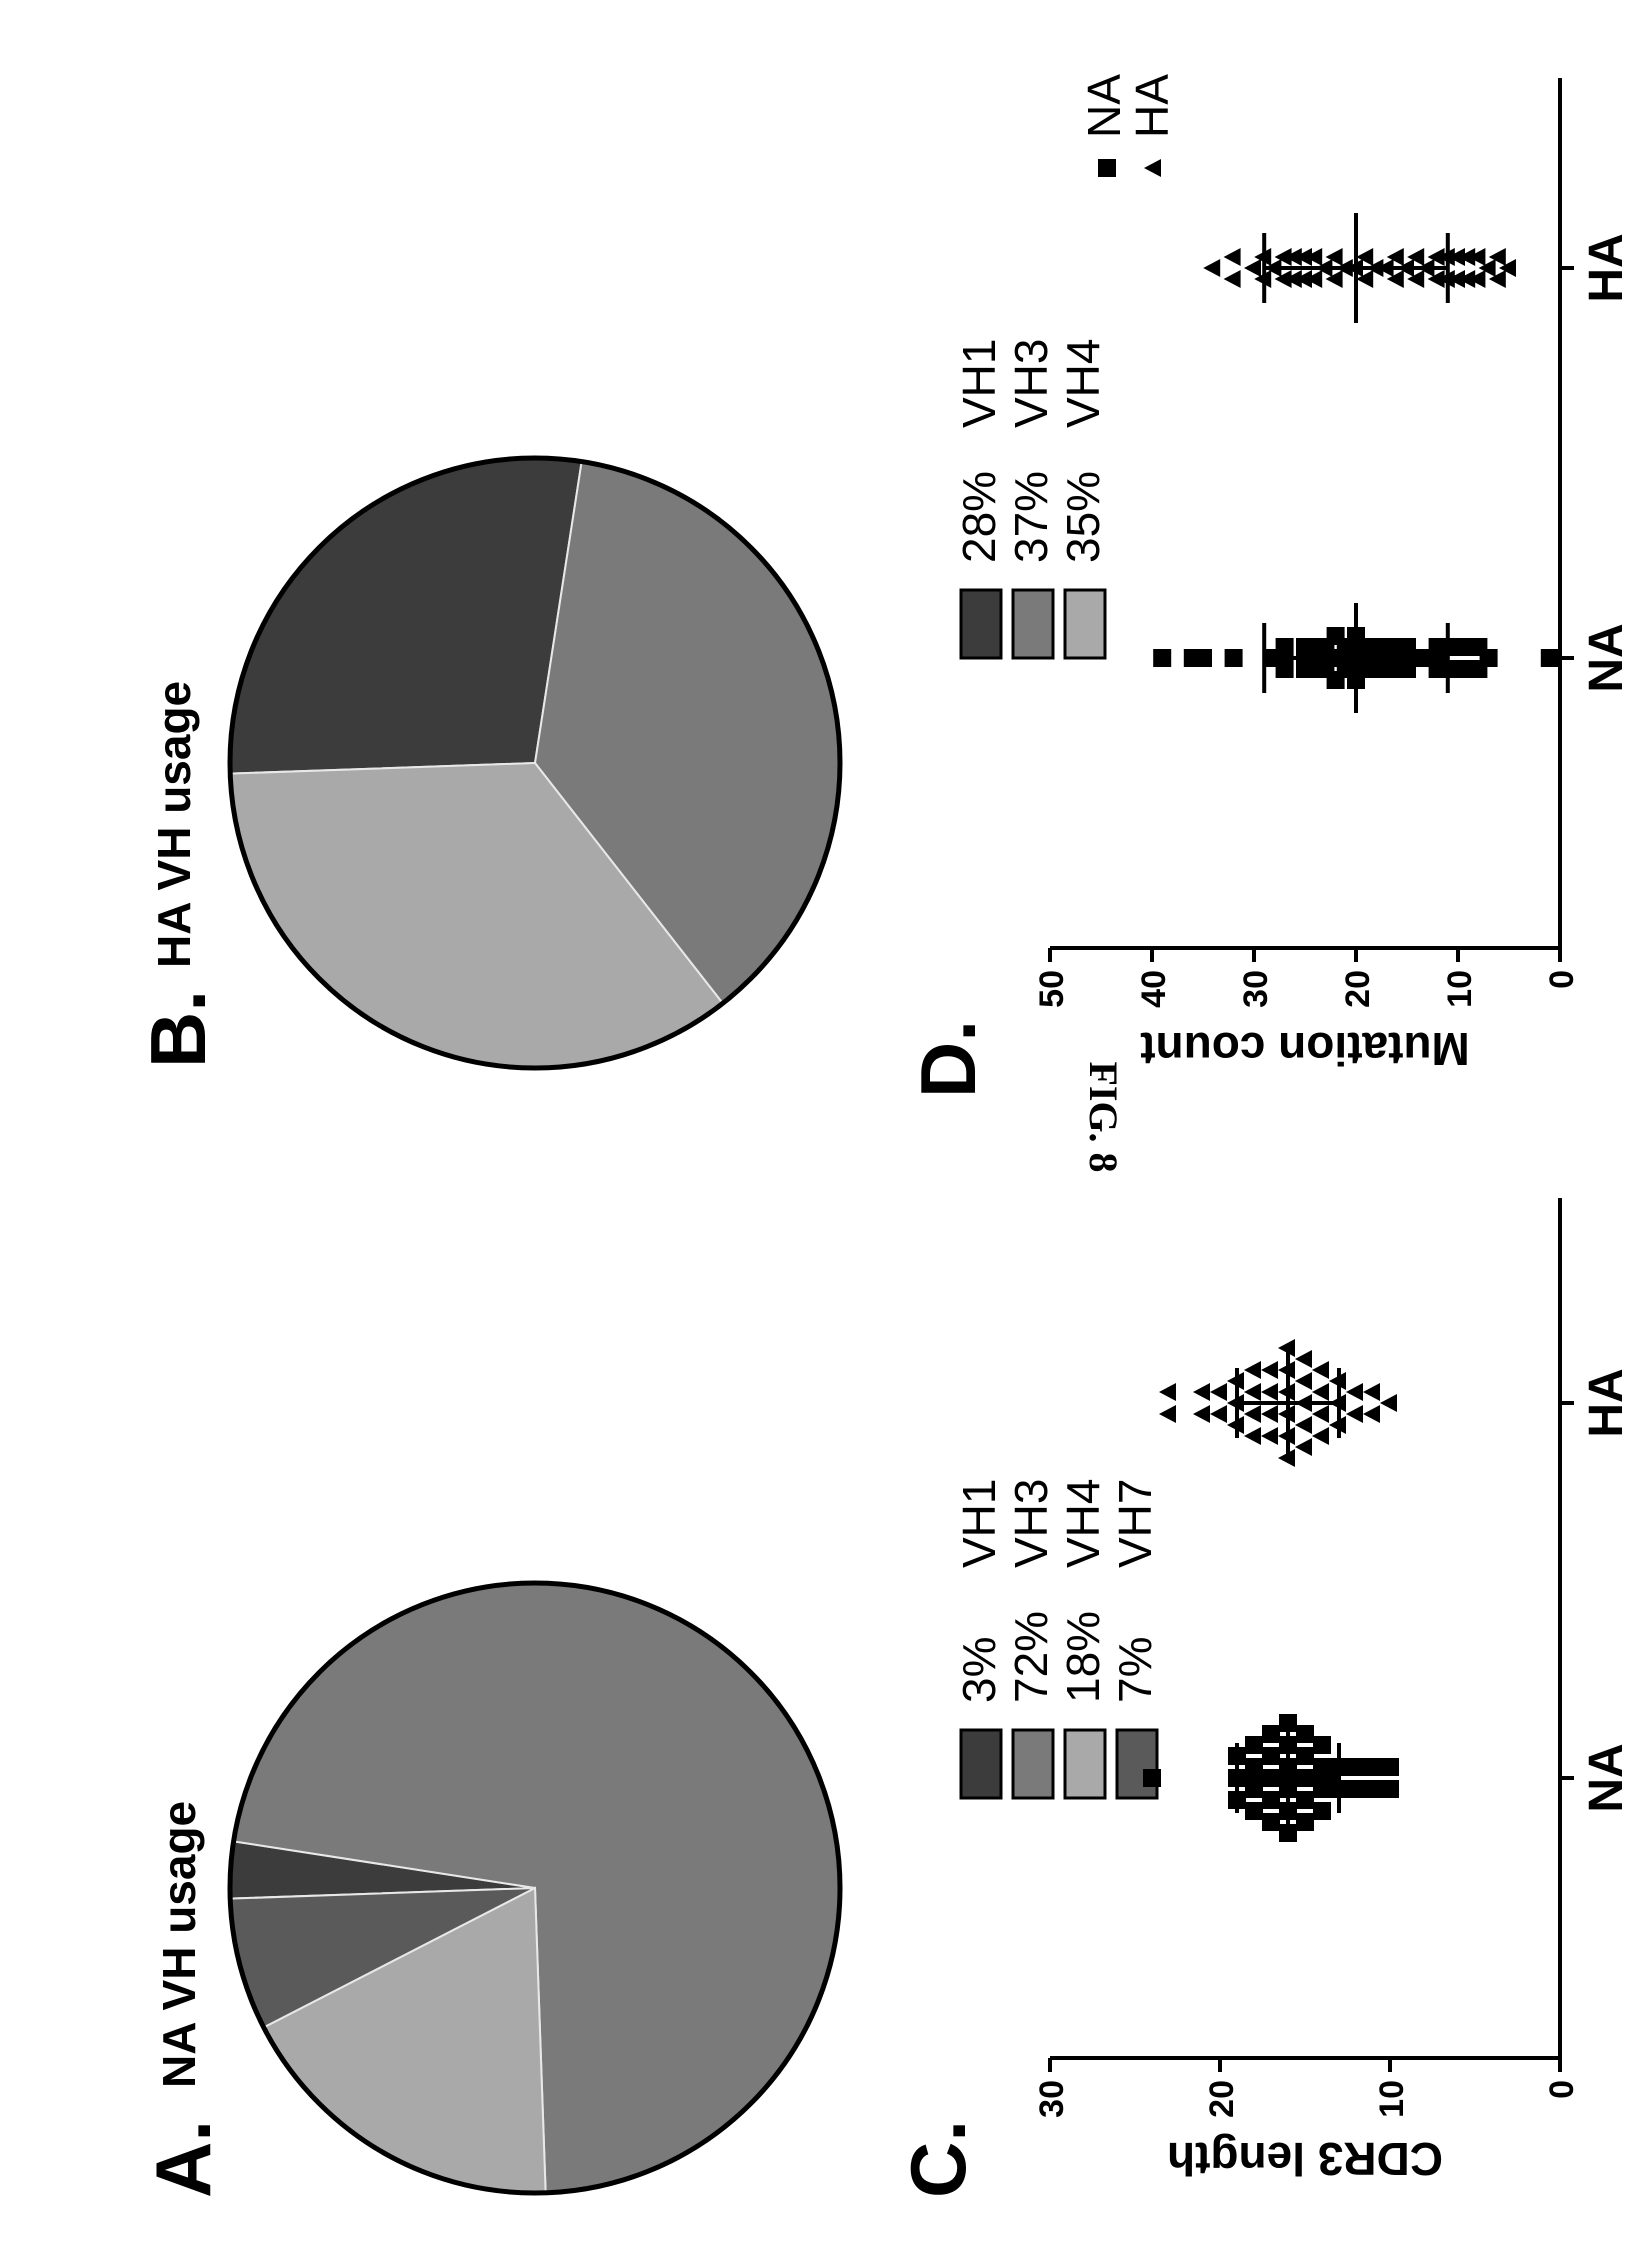 The height and width of the screenshot is (2258, 1637). What do you see at coordinates (1135, 1670) in the screenshot?
I see `legend-percent: 7%` at bounding box center [1135, 1670].